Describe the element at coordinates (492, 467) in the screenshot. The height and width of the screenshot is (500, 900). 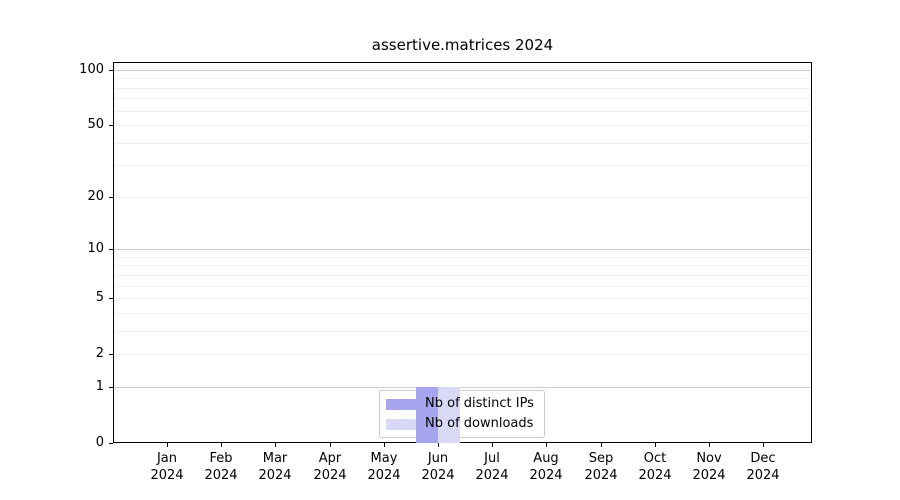
I see `x-tick-label: Jul 2024` at that location.